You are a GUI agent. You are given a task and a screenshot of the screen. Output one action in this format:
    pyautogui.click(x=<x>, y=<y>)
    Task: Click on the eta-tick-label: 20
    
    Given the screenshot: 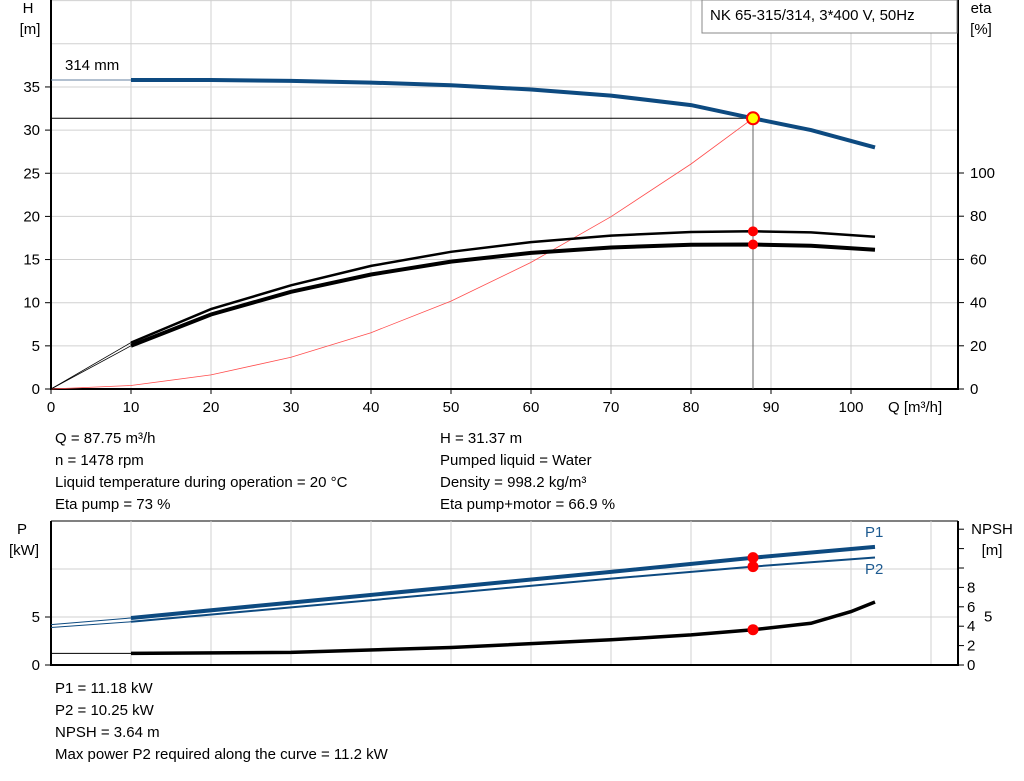 What is the action you would take?
    pyautogui.click(x=978, y=346)
    